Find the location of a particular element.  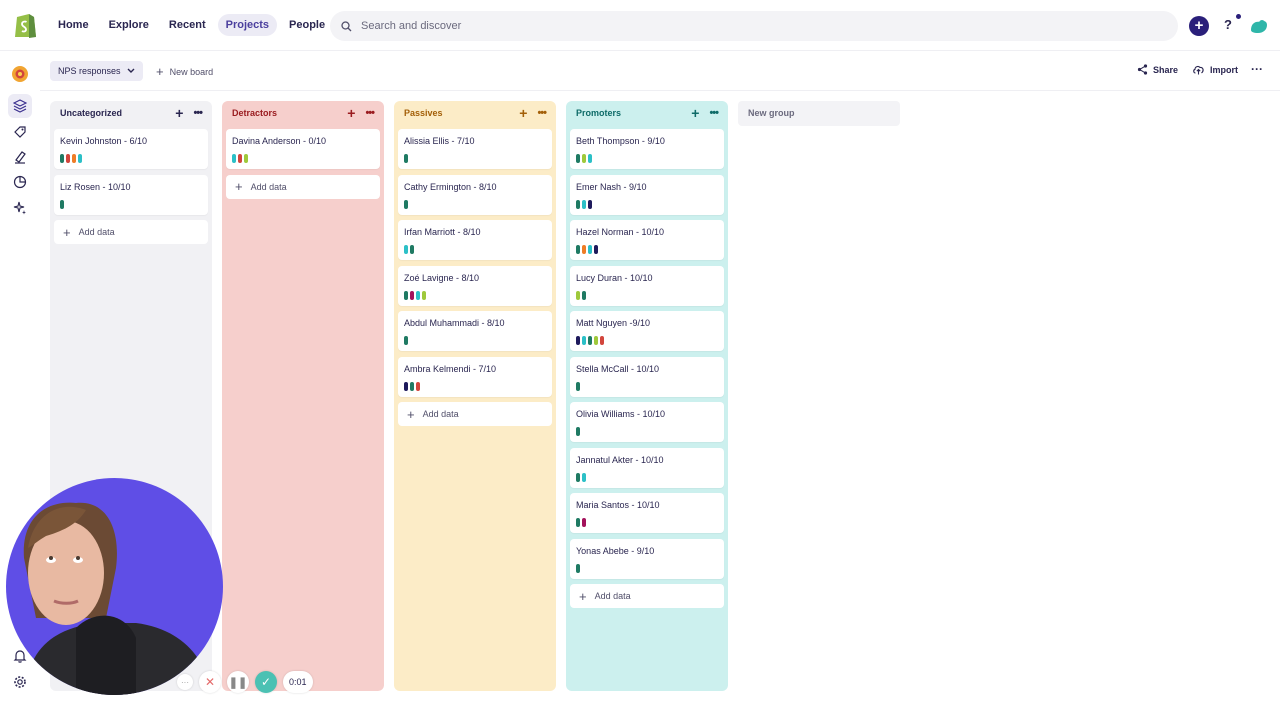

response-card: Stella McCall - 10/10 is located at coordinates (647, 376).